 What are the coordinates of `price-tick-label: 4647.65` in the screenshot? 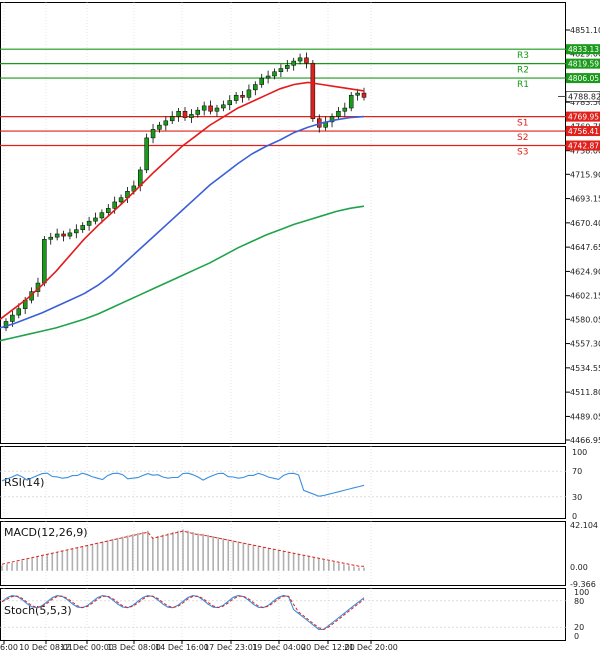 It's located at (585, 247).